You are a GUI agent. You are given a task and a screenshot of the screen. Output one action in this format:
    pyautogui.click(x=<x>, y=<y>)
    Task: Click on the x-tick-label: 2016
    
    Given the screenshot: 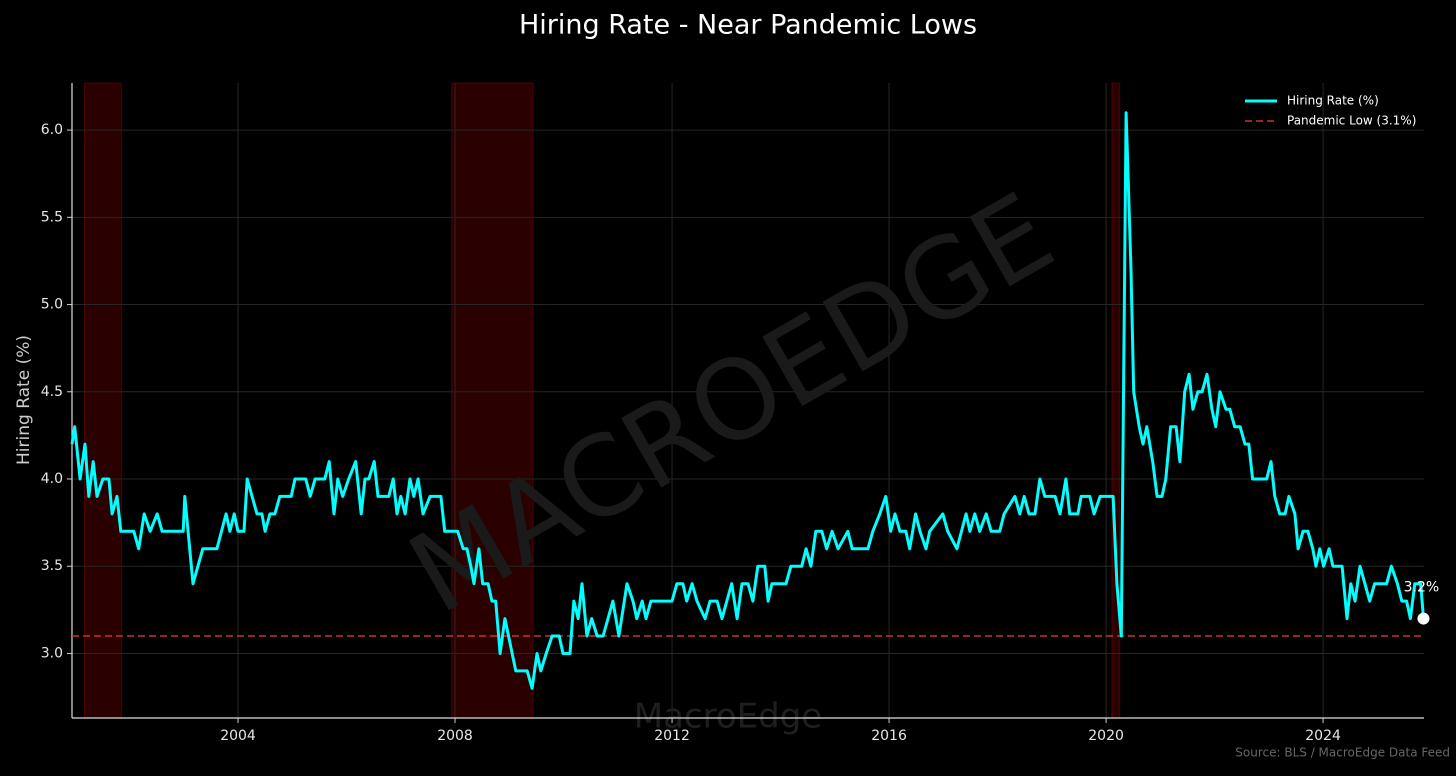 What is the action you would take?
    pyautogui.click(x=889, y=736)
    